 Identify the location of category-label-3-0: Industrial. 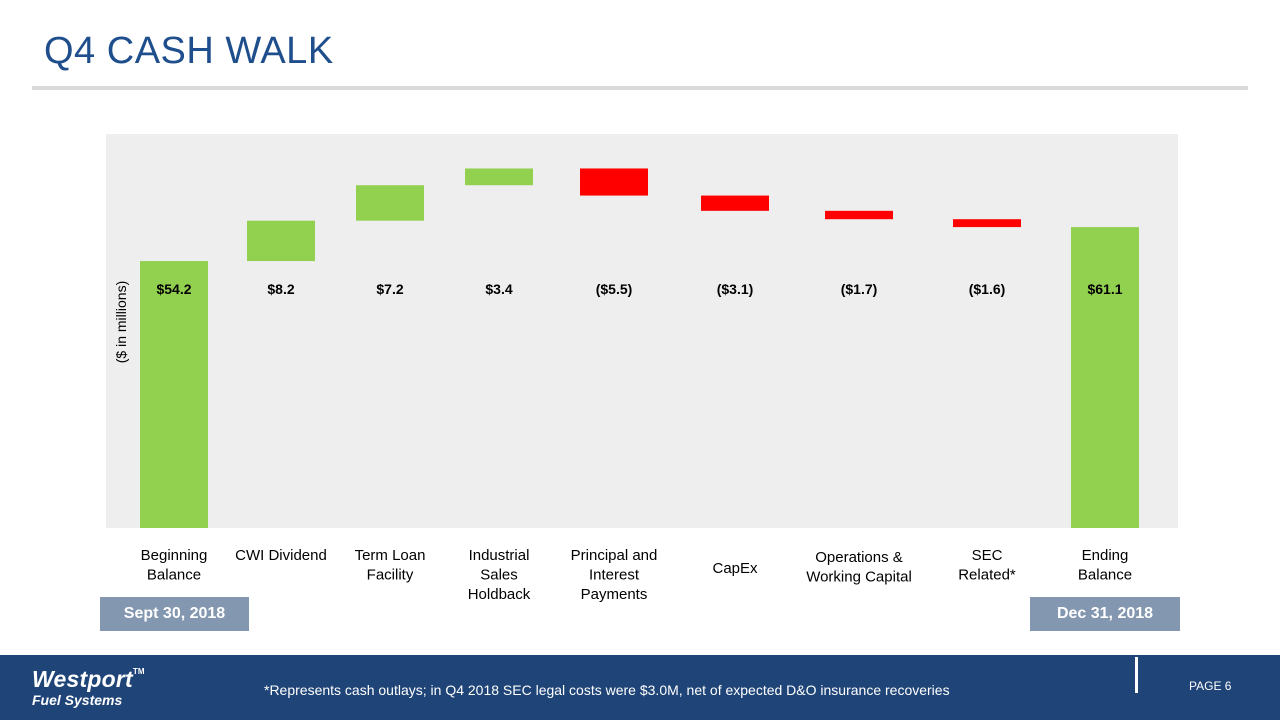
(499, 555).